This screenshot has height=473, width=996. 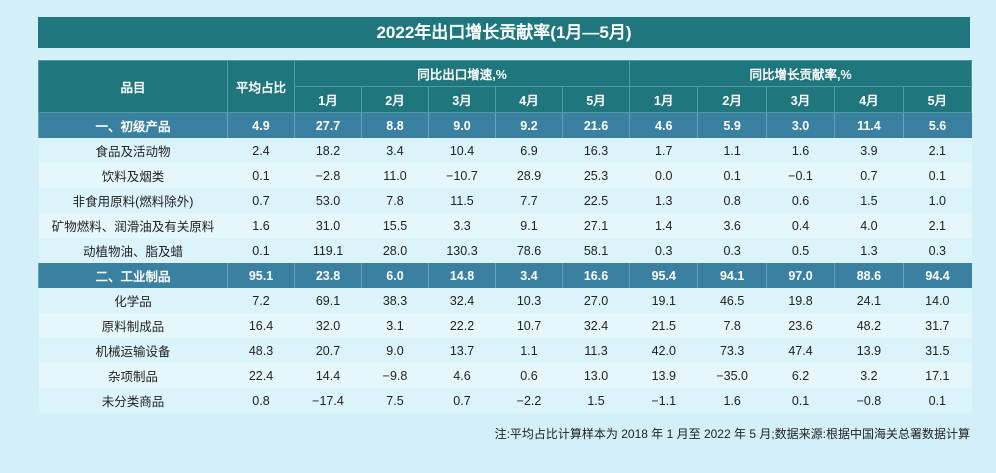 What do you see at coordinates (261, 150) in the screenshot?
I see `avg-share-cell: 2.4` at bounding box center [261, 150].